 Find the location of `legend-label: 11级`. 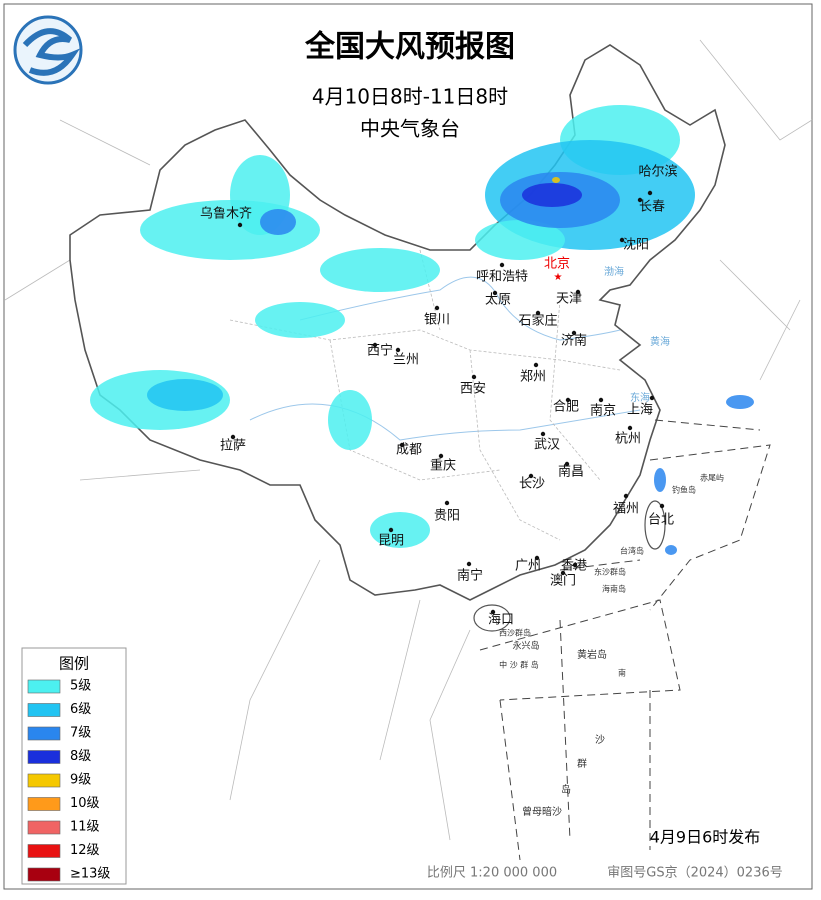

legend-label: 11级 is located at coordinates (85, 827).